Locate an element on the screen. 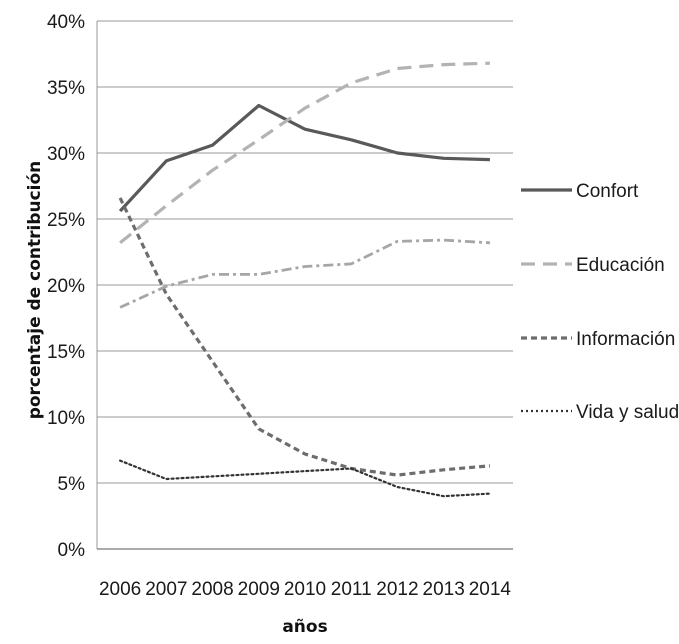 This screenshot has height=644, width=679. y-tick-label: 20% is located at coordinates (66, 286).